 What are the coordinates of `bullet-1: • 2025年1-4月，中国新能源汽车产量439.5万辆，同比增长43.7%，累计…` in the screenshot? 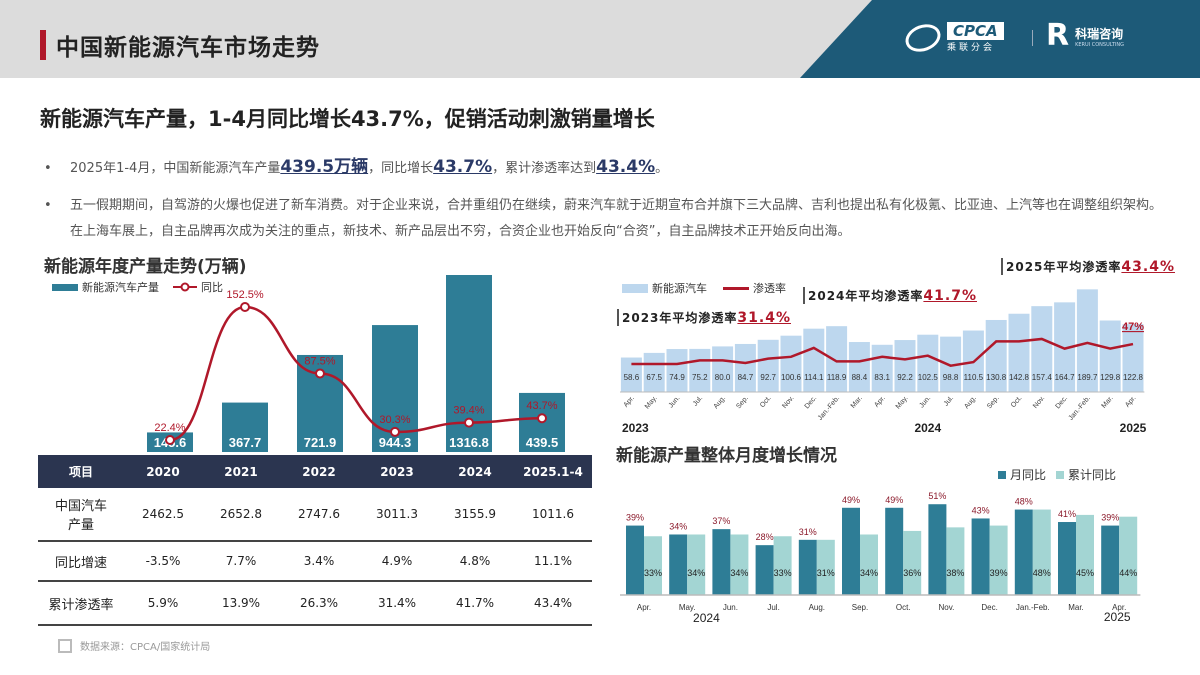 It's located at (356, 167).